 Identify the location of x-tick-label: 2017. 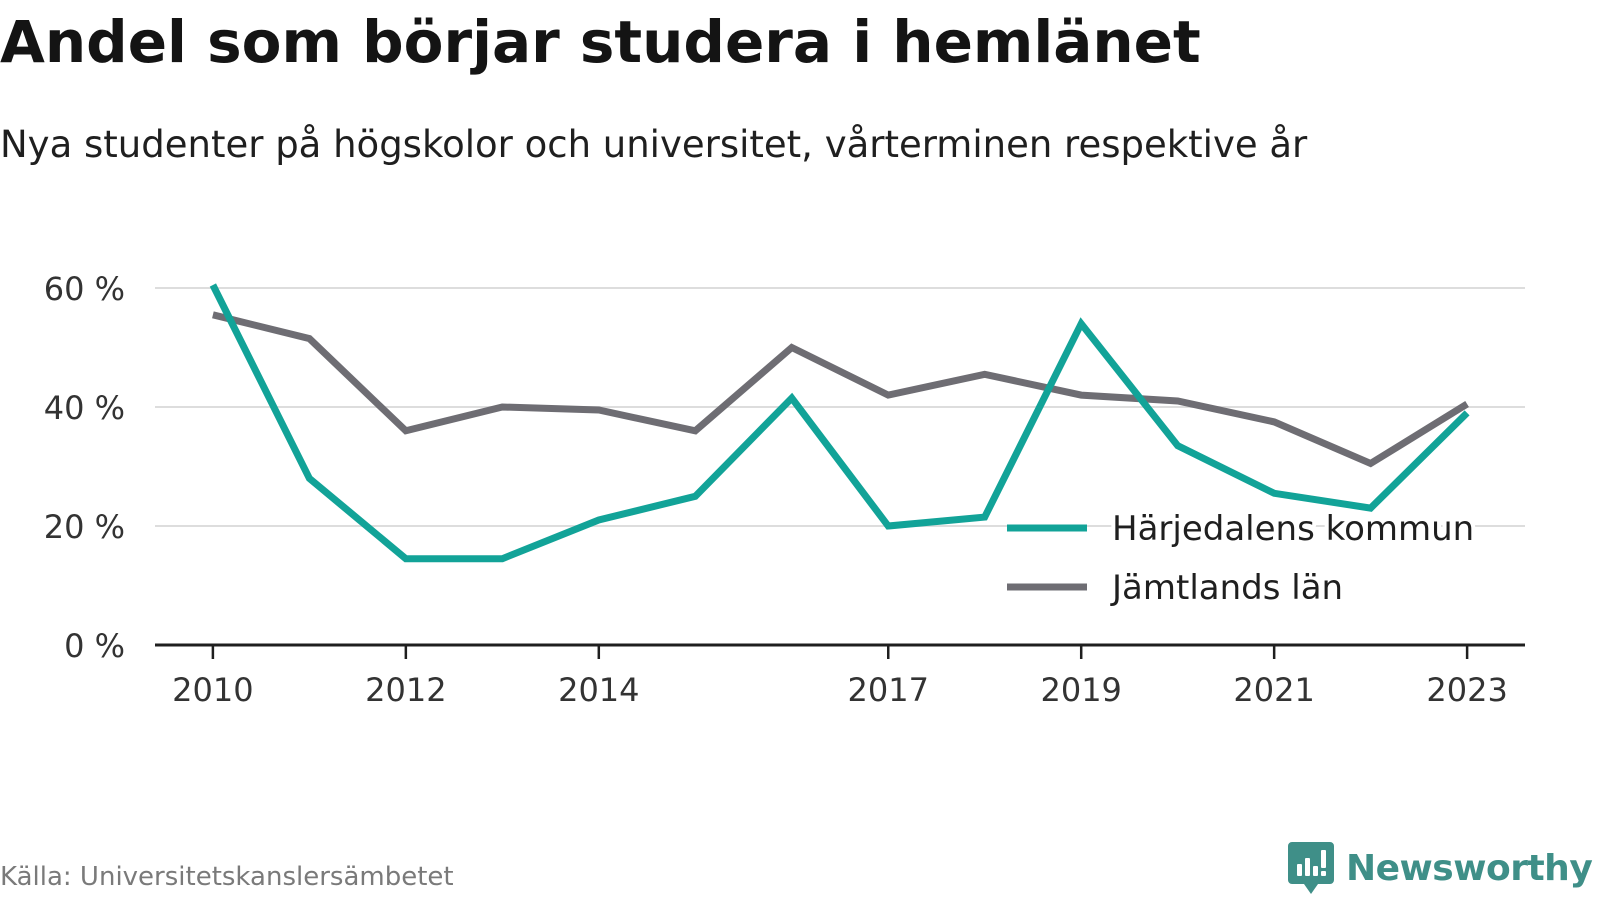
(888, 690).